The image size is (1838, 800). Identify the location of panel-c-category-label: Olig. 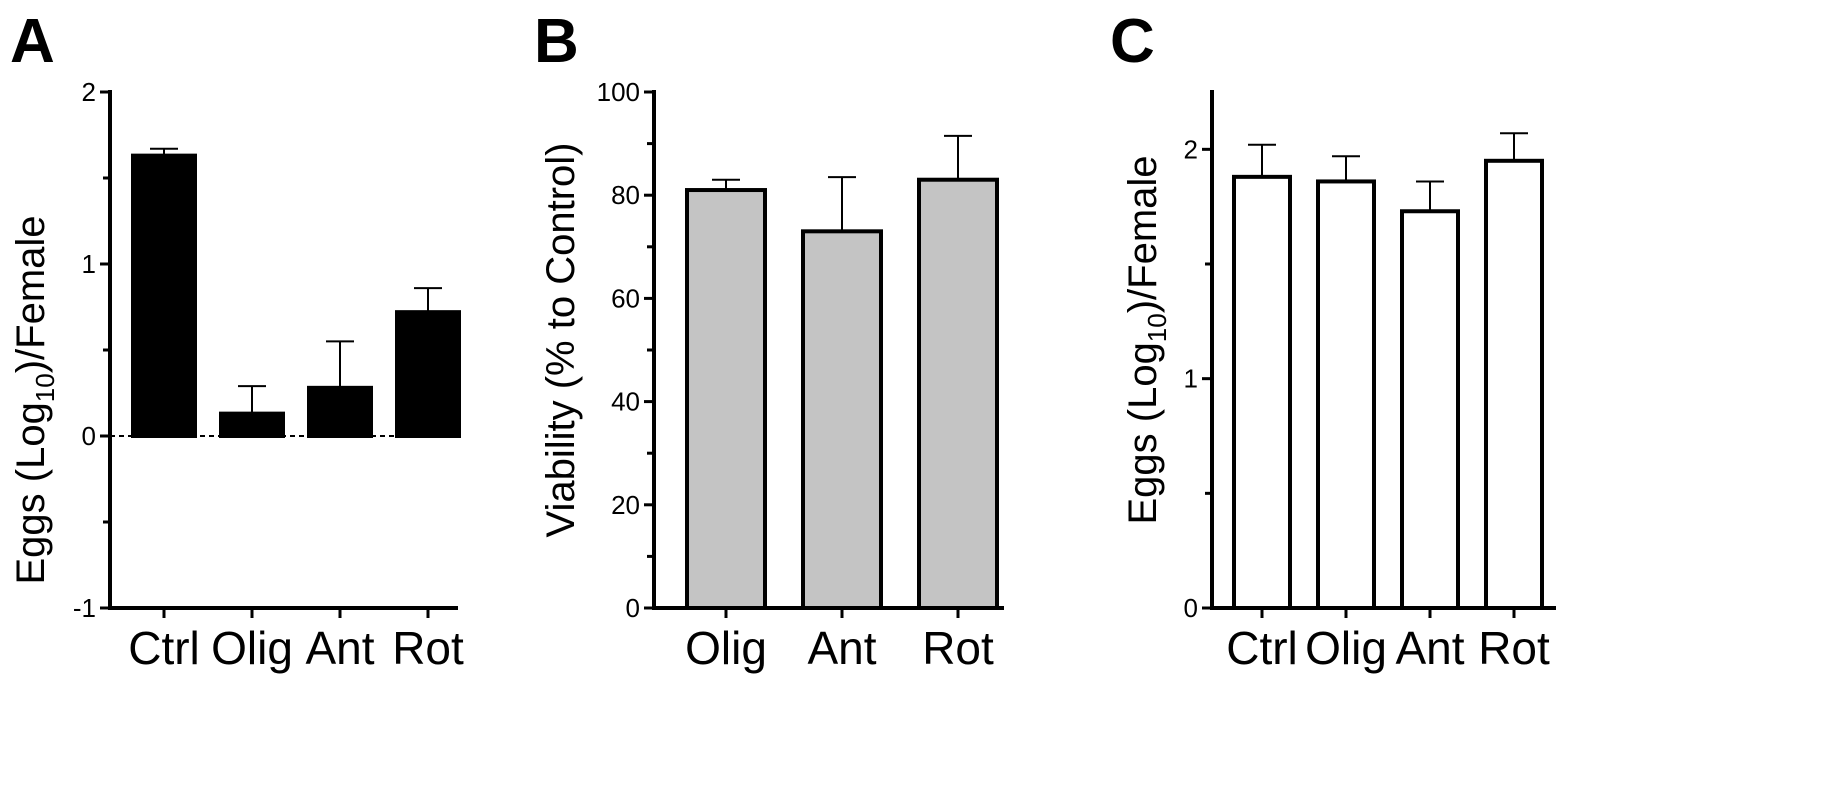
(1346, 648).